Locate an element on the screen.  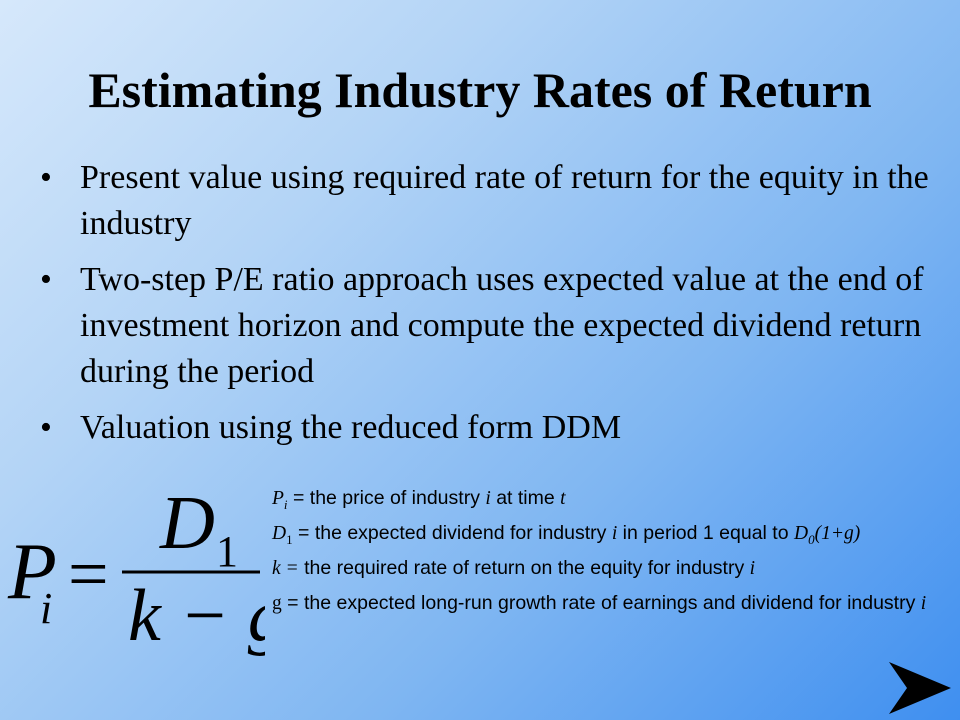
symbol-d-subscript: 1 is located at coordinates (289, 539).